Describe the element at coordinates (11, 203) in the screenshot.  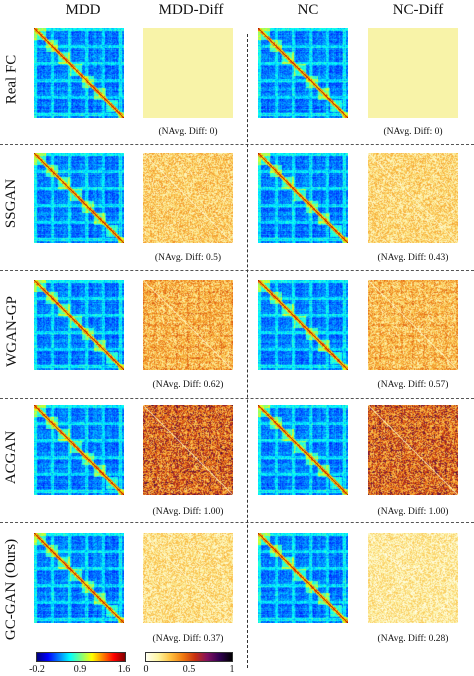
I see `row-label-ssgan: SSGAN` at that location.